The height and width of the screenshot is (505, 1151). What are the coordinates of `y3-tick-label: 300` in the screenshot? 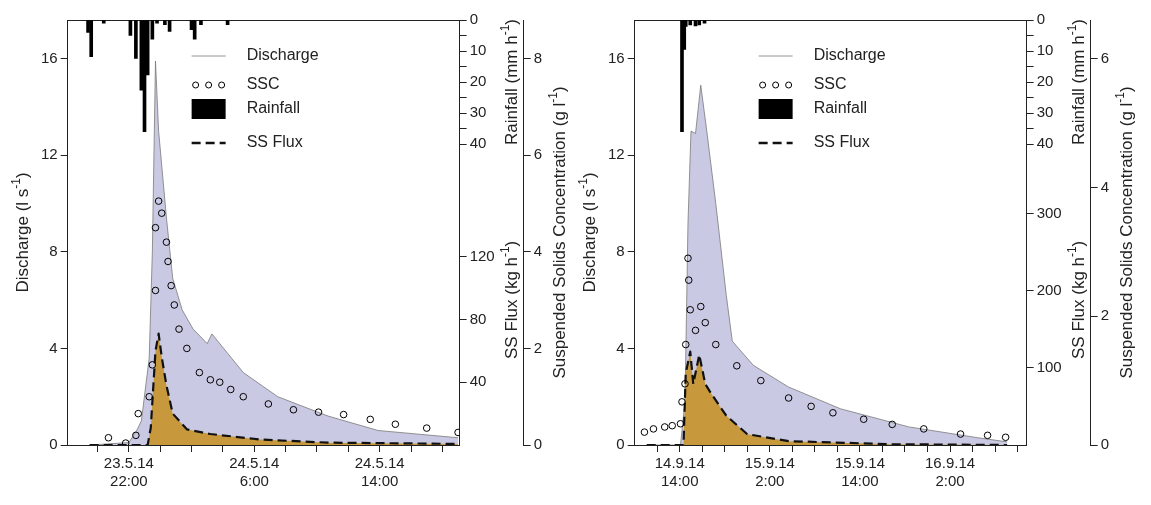 It's located at (1049, 212).